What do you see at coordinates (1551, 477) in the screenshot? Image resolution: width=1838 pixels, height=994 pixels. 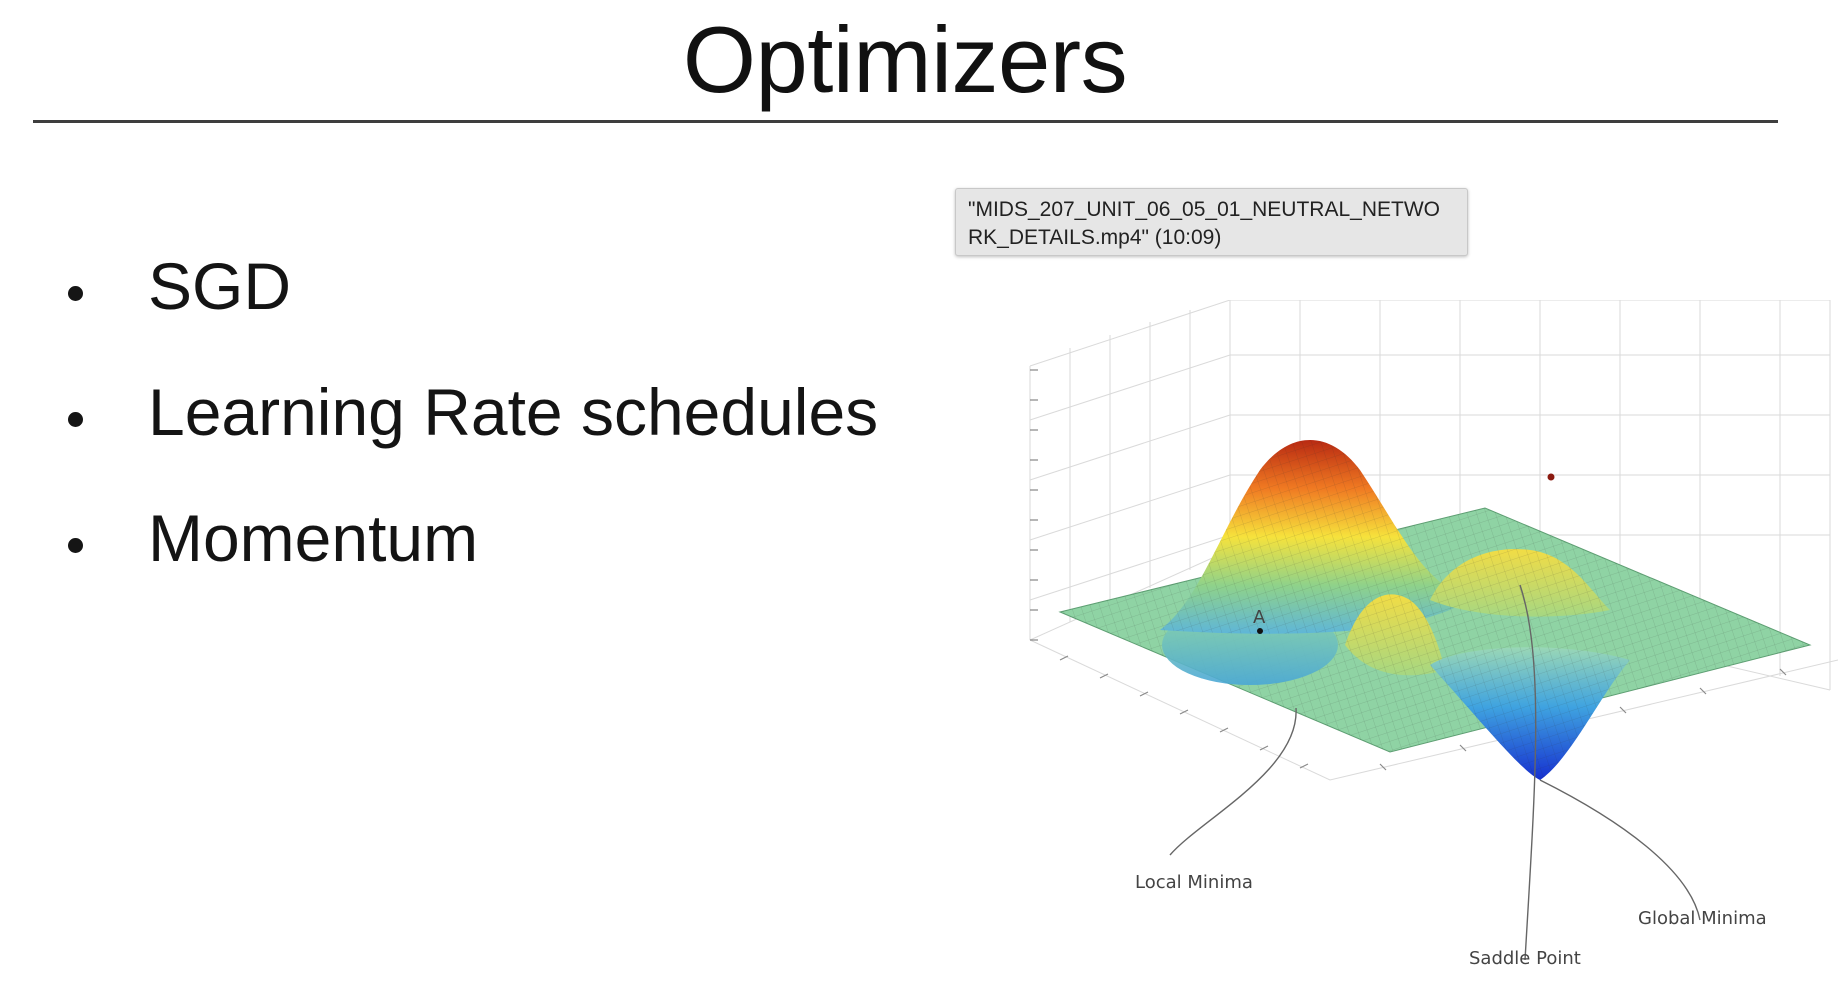 I see `red-point-marker` at bounding box center [1551, 477].